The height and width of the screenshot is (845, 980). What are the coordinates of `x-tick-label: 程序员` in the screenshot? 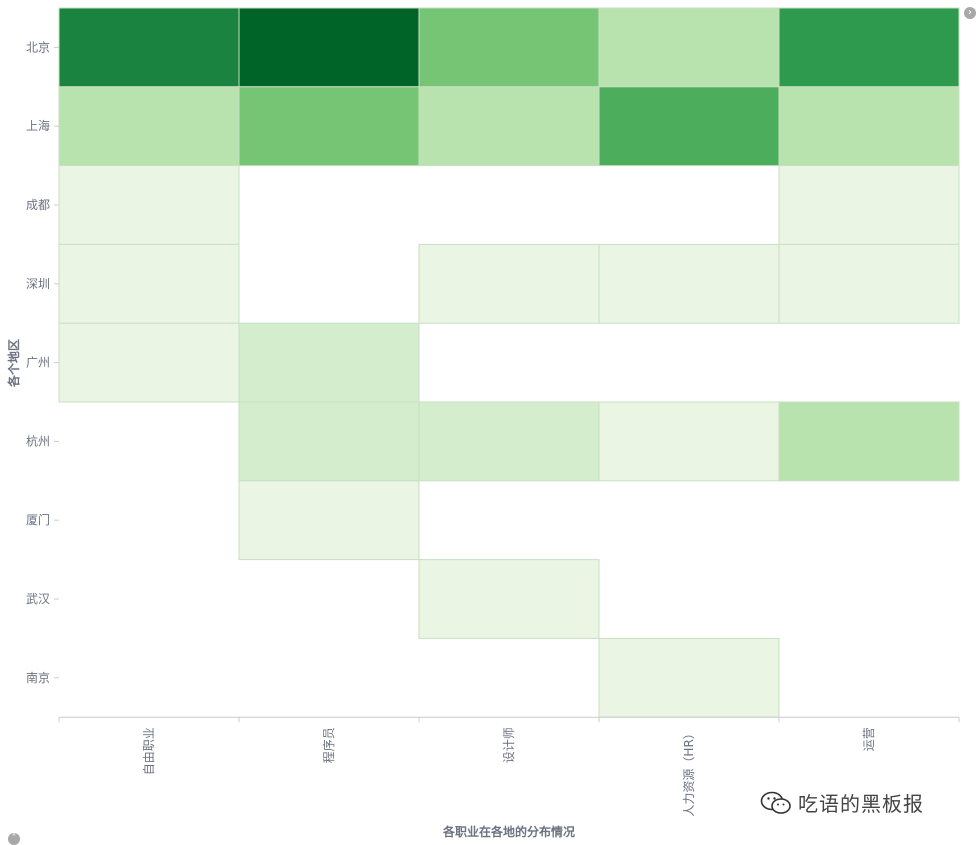 It's located at (328, 745).